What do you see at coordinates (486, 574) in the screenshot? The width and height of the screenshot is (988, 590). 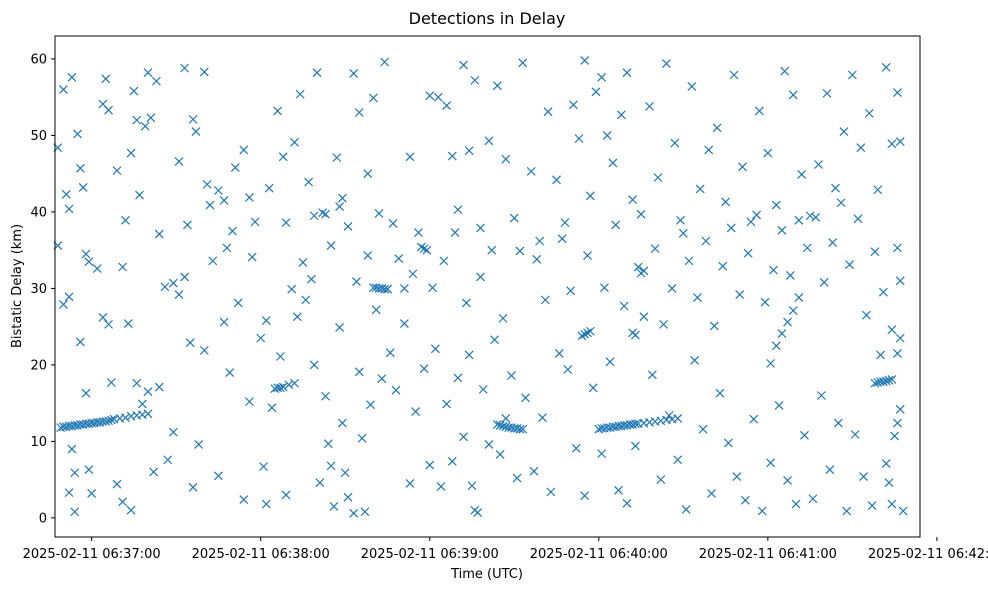 I see `x-axis-title: Time (UTC)` at bounding box center [486, 574].